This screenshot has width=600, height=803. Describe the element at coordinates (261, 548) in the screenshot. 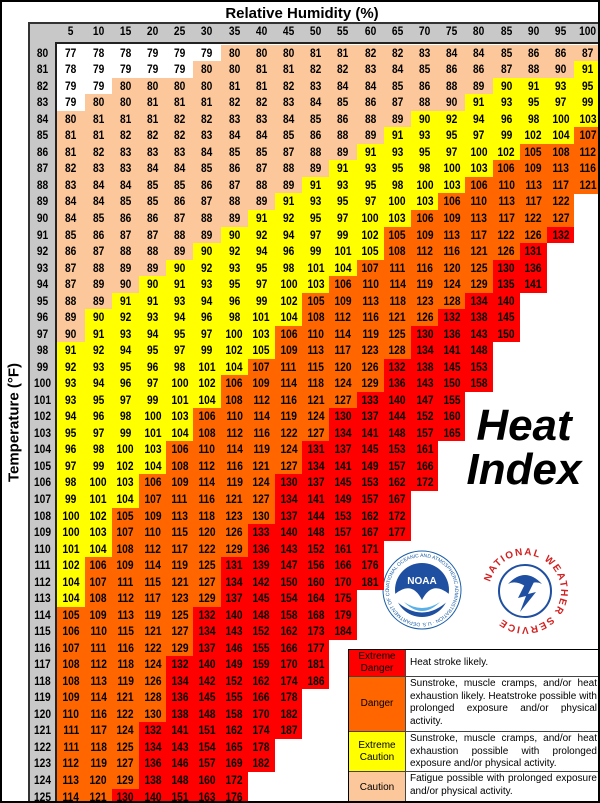

I see `cell-value: 136` at that location.